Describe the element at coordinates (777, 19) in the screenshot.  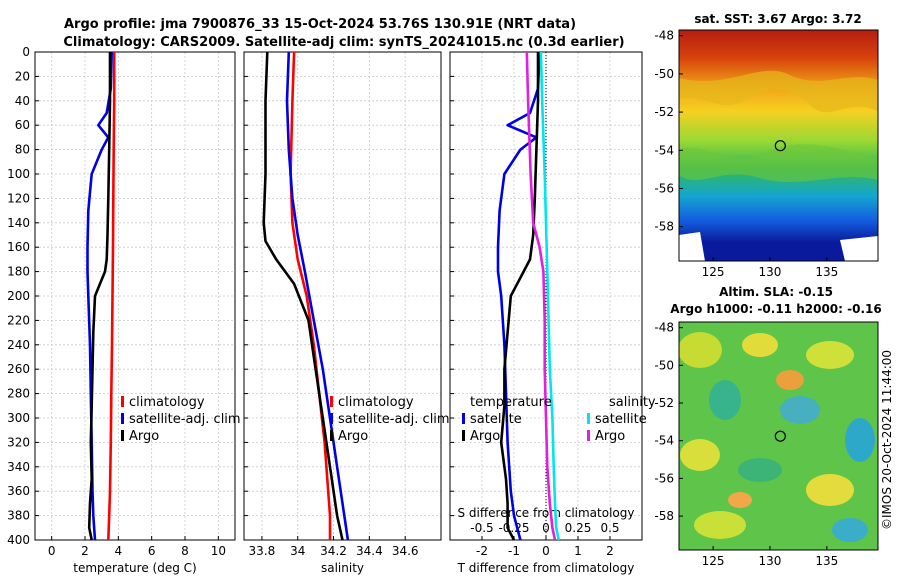
I see `sst-map-title: sat. SST: 3.67 Argo: 3.72` at that location.